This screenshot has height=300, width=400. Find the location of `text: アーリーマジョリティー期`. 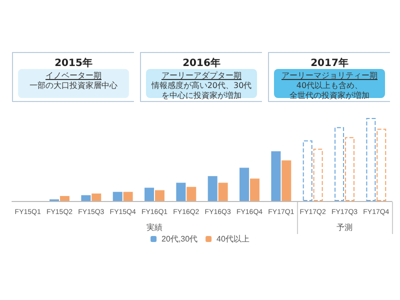

text: アーリーマジョリティー期 is located at coordinates (329, 76).